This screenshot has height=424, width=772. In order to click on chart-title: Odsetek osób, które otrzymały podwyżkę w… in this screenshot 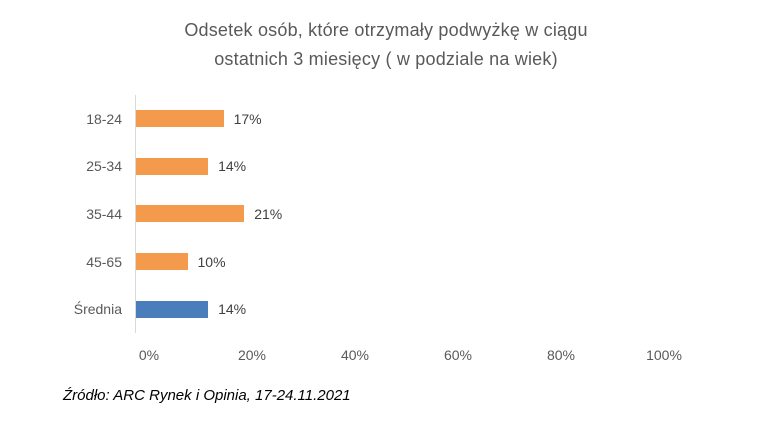, I will do `click(386, 45)`.